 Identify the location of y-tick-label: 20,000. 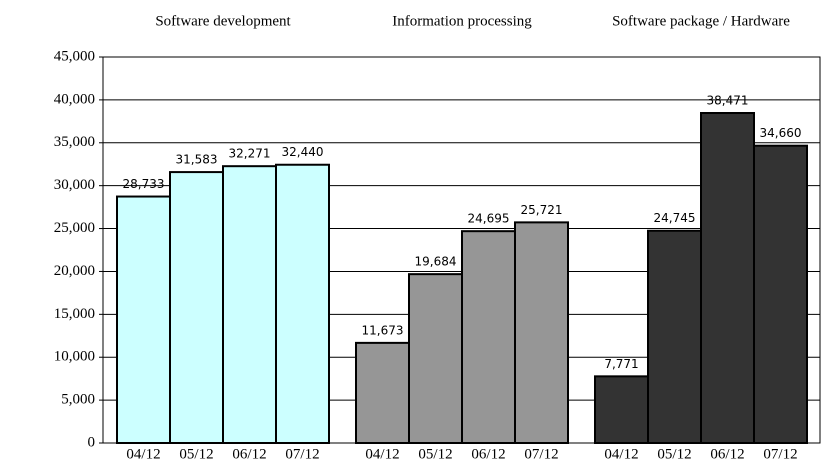
(74, 271).